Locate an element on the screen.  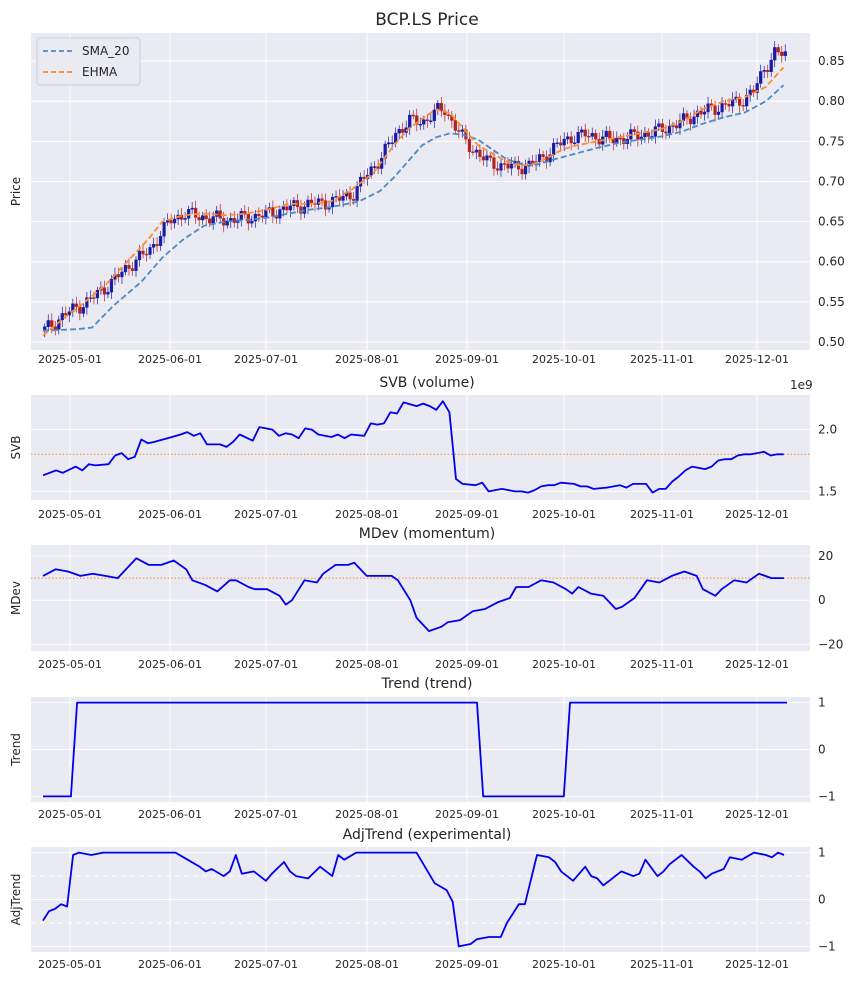
xtick-label-mdev-6: 2025-11-01 is located at coordinates (662, 664).